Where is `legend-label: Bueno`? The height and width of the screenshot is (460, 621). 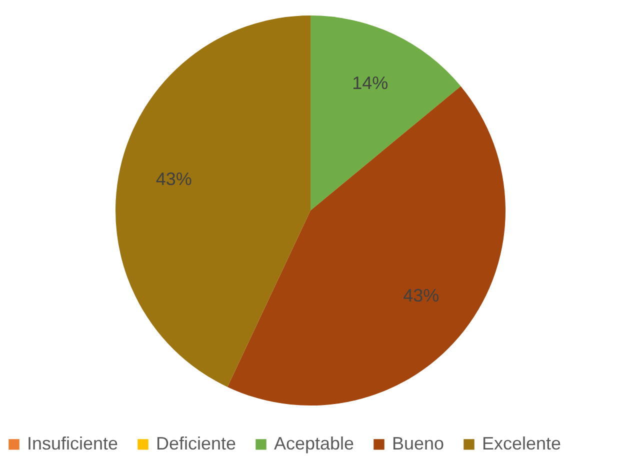
legend-label: Bueno is located at coordinates (418, 443).